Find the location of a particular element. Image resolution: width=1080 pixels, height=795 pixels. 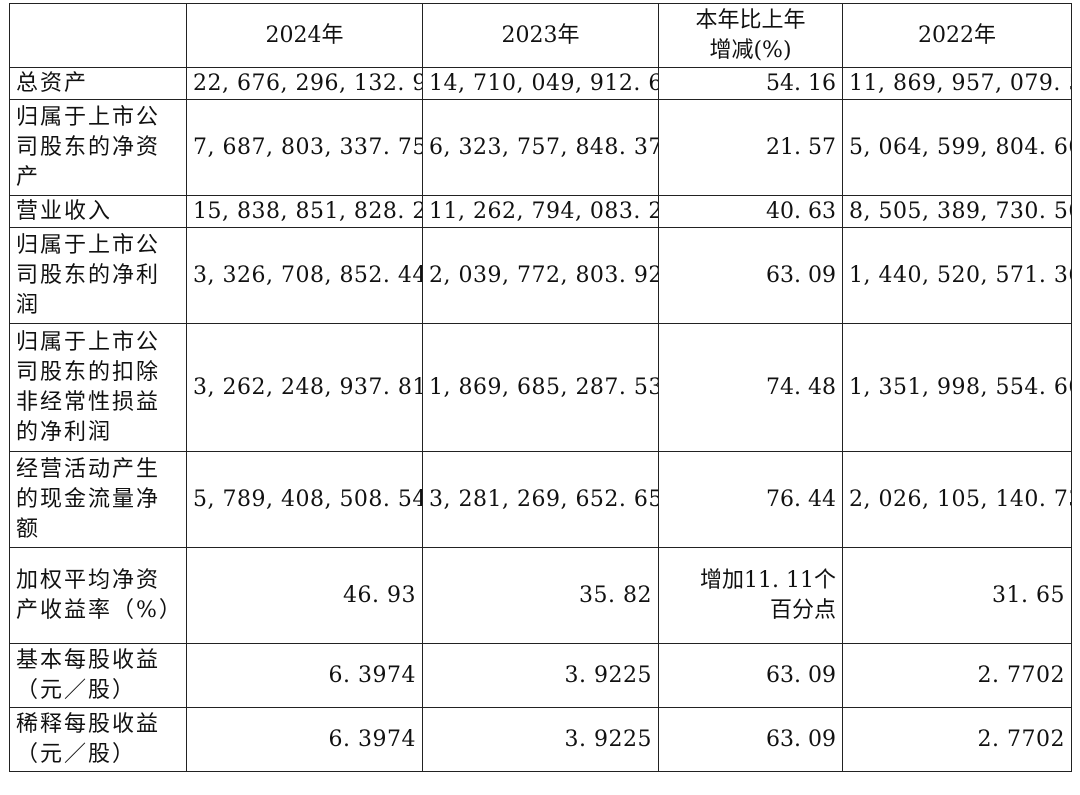

value-2023: 1, 869, 685, 287. 53 is located at coordinates (540, 387).